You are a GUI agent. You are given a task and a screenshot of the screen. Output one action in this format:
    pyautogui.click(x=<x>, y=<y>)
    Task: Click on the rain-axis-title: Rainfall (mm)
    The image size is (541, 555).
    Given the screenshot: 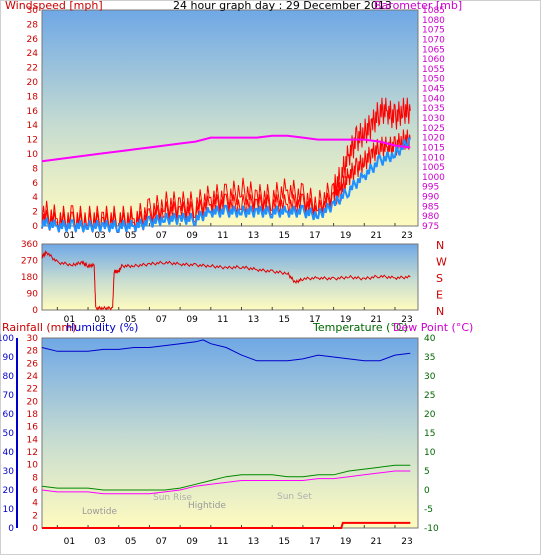 What is the action you would take?
    pyautogui.click(x=39, y=327)
    